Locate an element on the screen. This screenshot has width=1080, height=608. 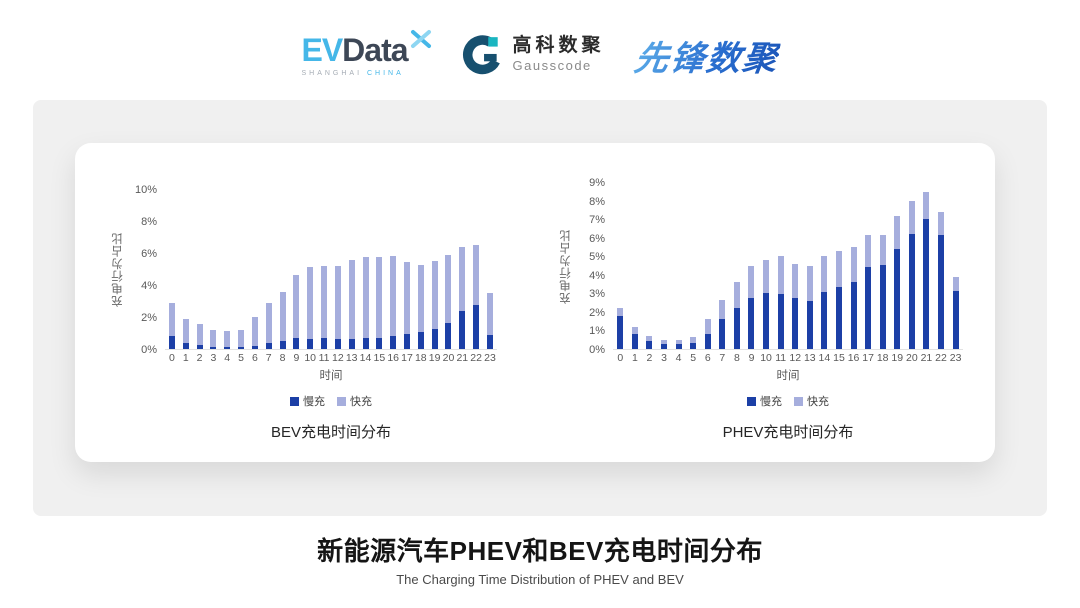
page-title: 新能源汽车PHEV和BEV充电时间分布 is located at coordinates (540, 551).